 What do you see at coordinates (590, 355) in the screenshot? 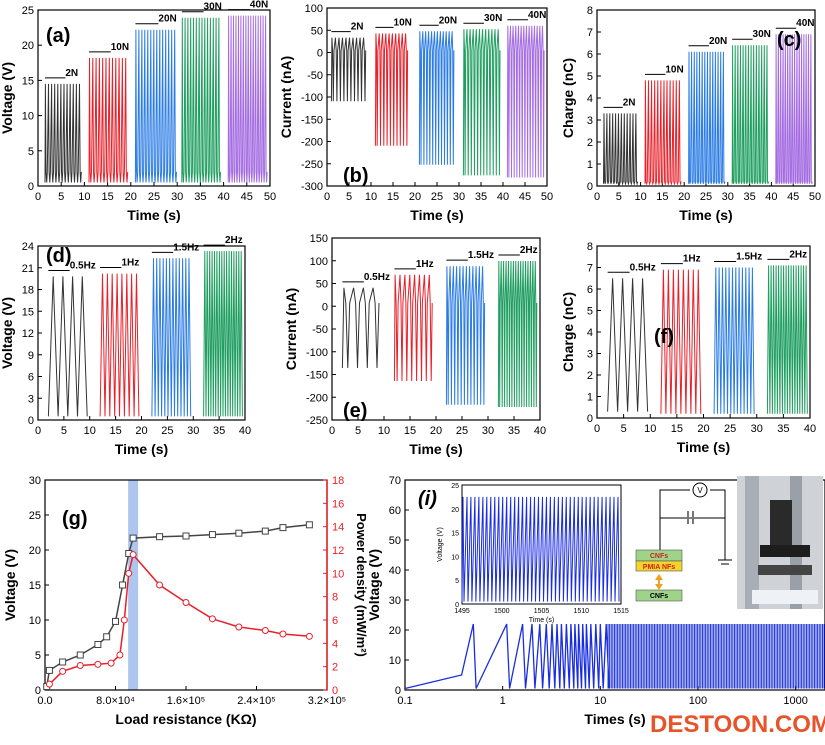
I see `y-tick-label: 3` at bounding box center [590, 355].